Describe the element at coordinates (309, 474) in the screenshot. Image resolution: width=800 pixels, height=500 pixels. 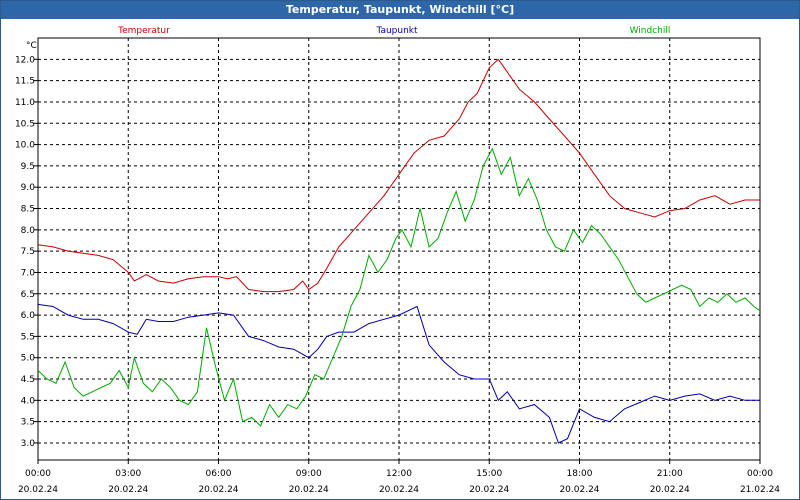
I see `x-tick-time-label: 09:00` at that location.